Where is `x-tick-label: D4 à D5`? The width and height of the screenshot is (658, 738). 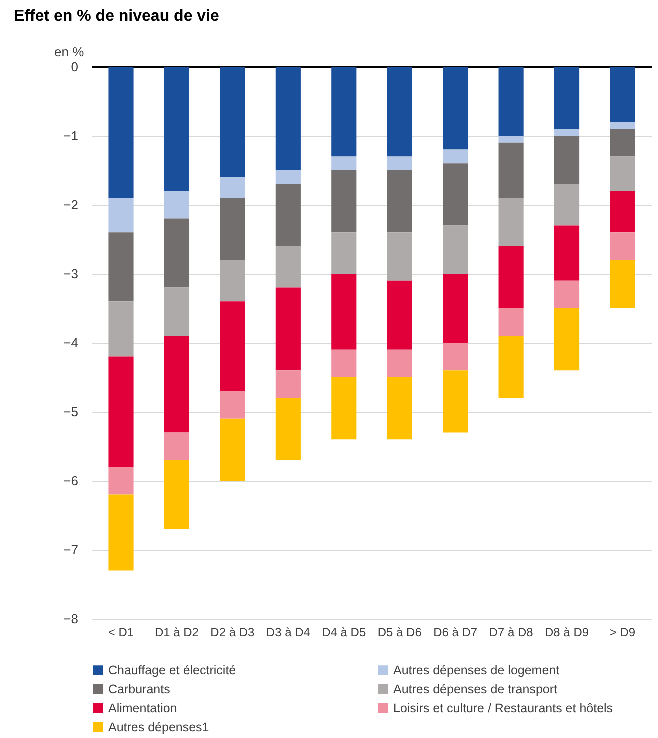
x-tick-label: D4 à D5 is located at coordinates (344, 633).